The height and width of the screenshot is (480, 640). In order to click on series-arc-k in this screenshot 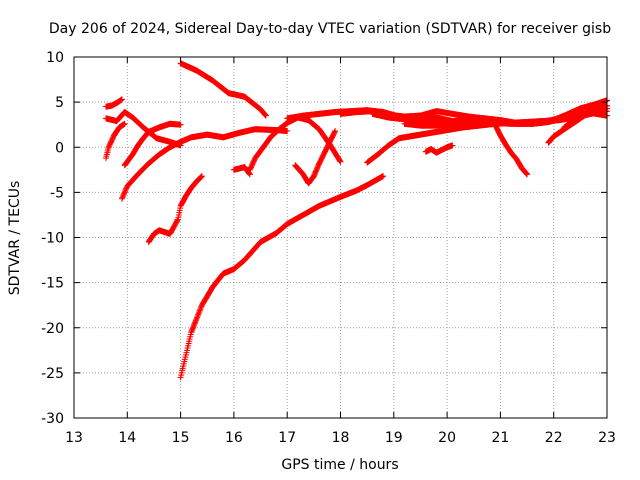, I will do `click(315, 157)`.